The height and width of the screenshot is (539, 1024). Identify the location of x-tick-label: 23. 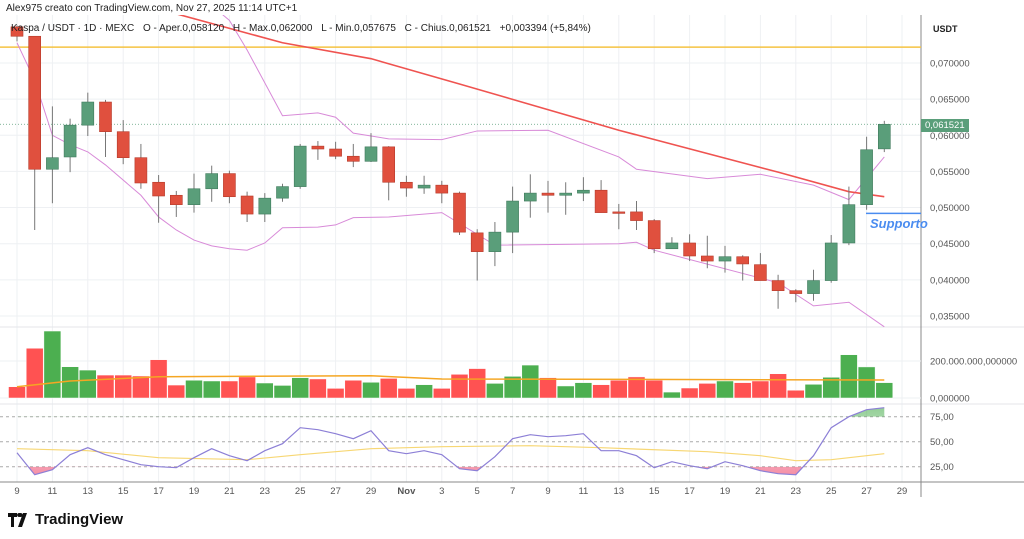
(796, 491).